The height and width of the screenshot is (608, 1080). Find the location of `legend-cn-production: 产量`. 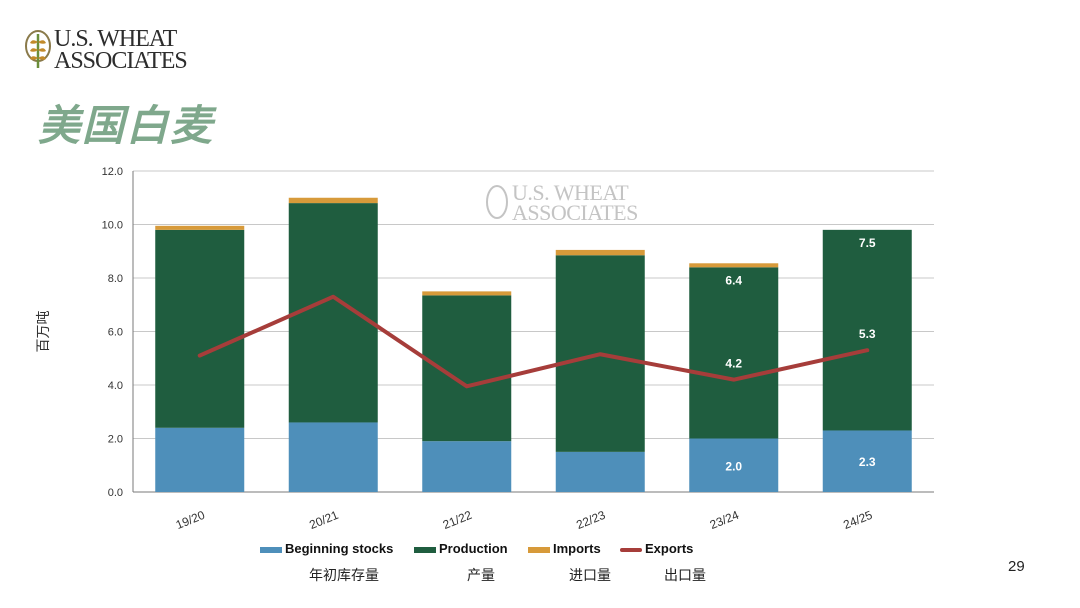

legend-cn-production: 产量 is located at coordinates (481, 576).